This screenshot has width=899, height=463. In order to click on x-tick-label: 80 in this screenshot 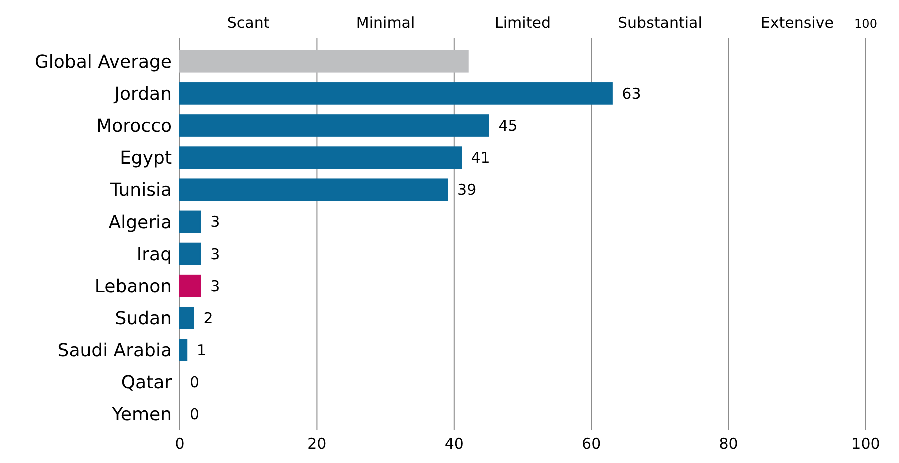, I will do `click(728, 444)`.